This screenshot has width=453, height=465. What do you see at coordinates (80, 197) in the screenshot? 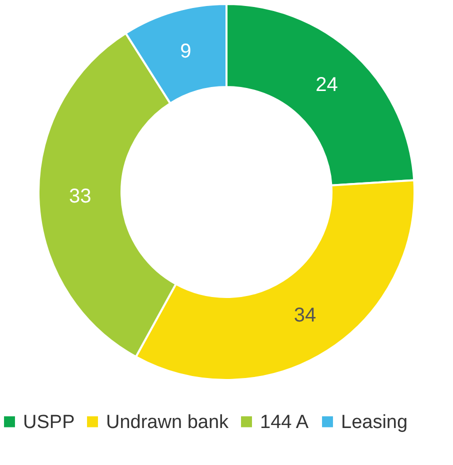
I see `data-label: 33` at bounding box center [80, 197].